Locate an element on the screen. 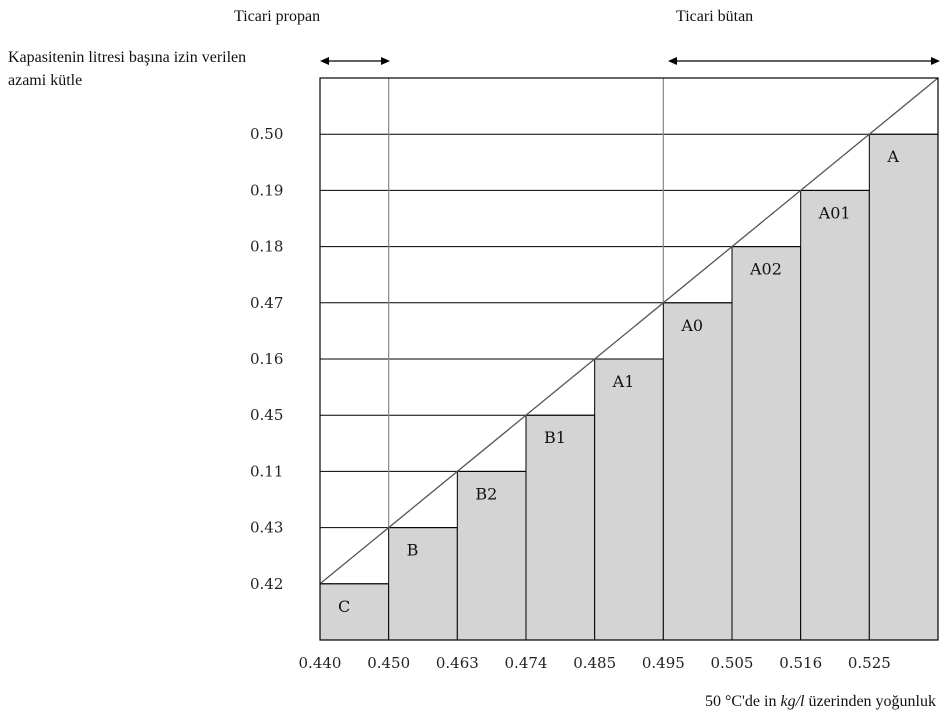 This screenshot has height=725, width=944. x-axis-label-unit: kg/l is located at coordinates (792, 701).